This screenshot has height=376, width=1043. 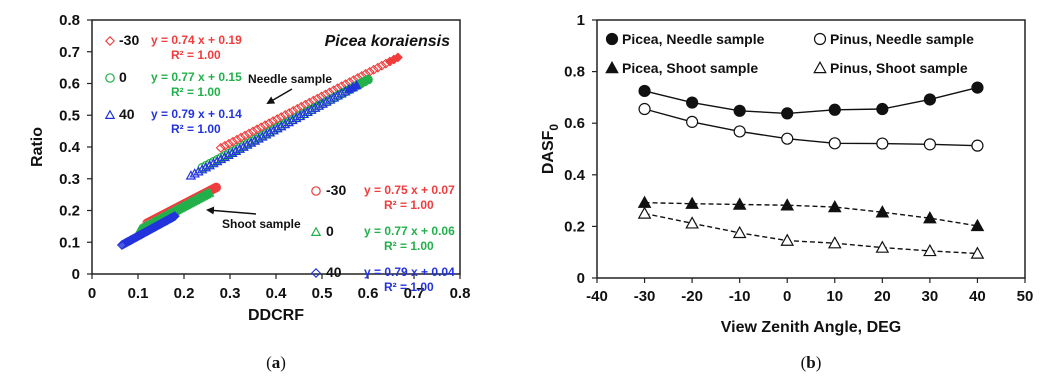 What do you see at coordinates (690, 68) in the screenshot?
I see `legend-label: Picea, Shoot sample` at bounding box center [690, 68].